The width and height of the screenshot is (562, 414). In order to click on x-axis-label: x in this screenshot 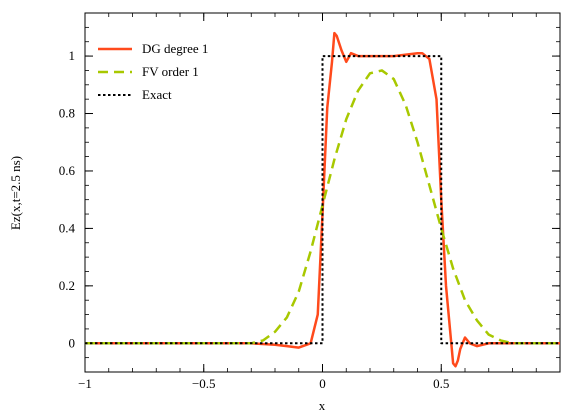, I will do `click(322, 405)`.